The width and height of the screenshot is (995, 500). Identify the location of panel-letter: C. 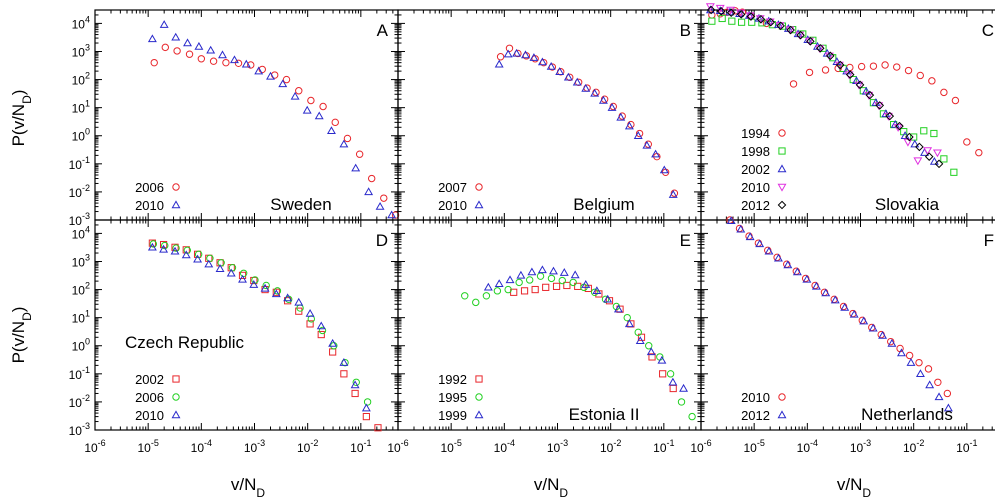
(988, 30).